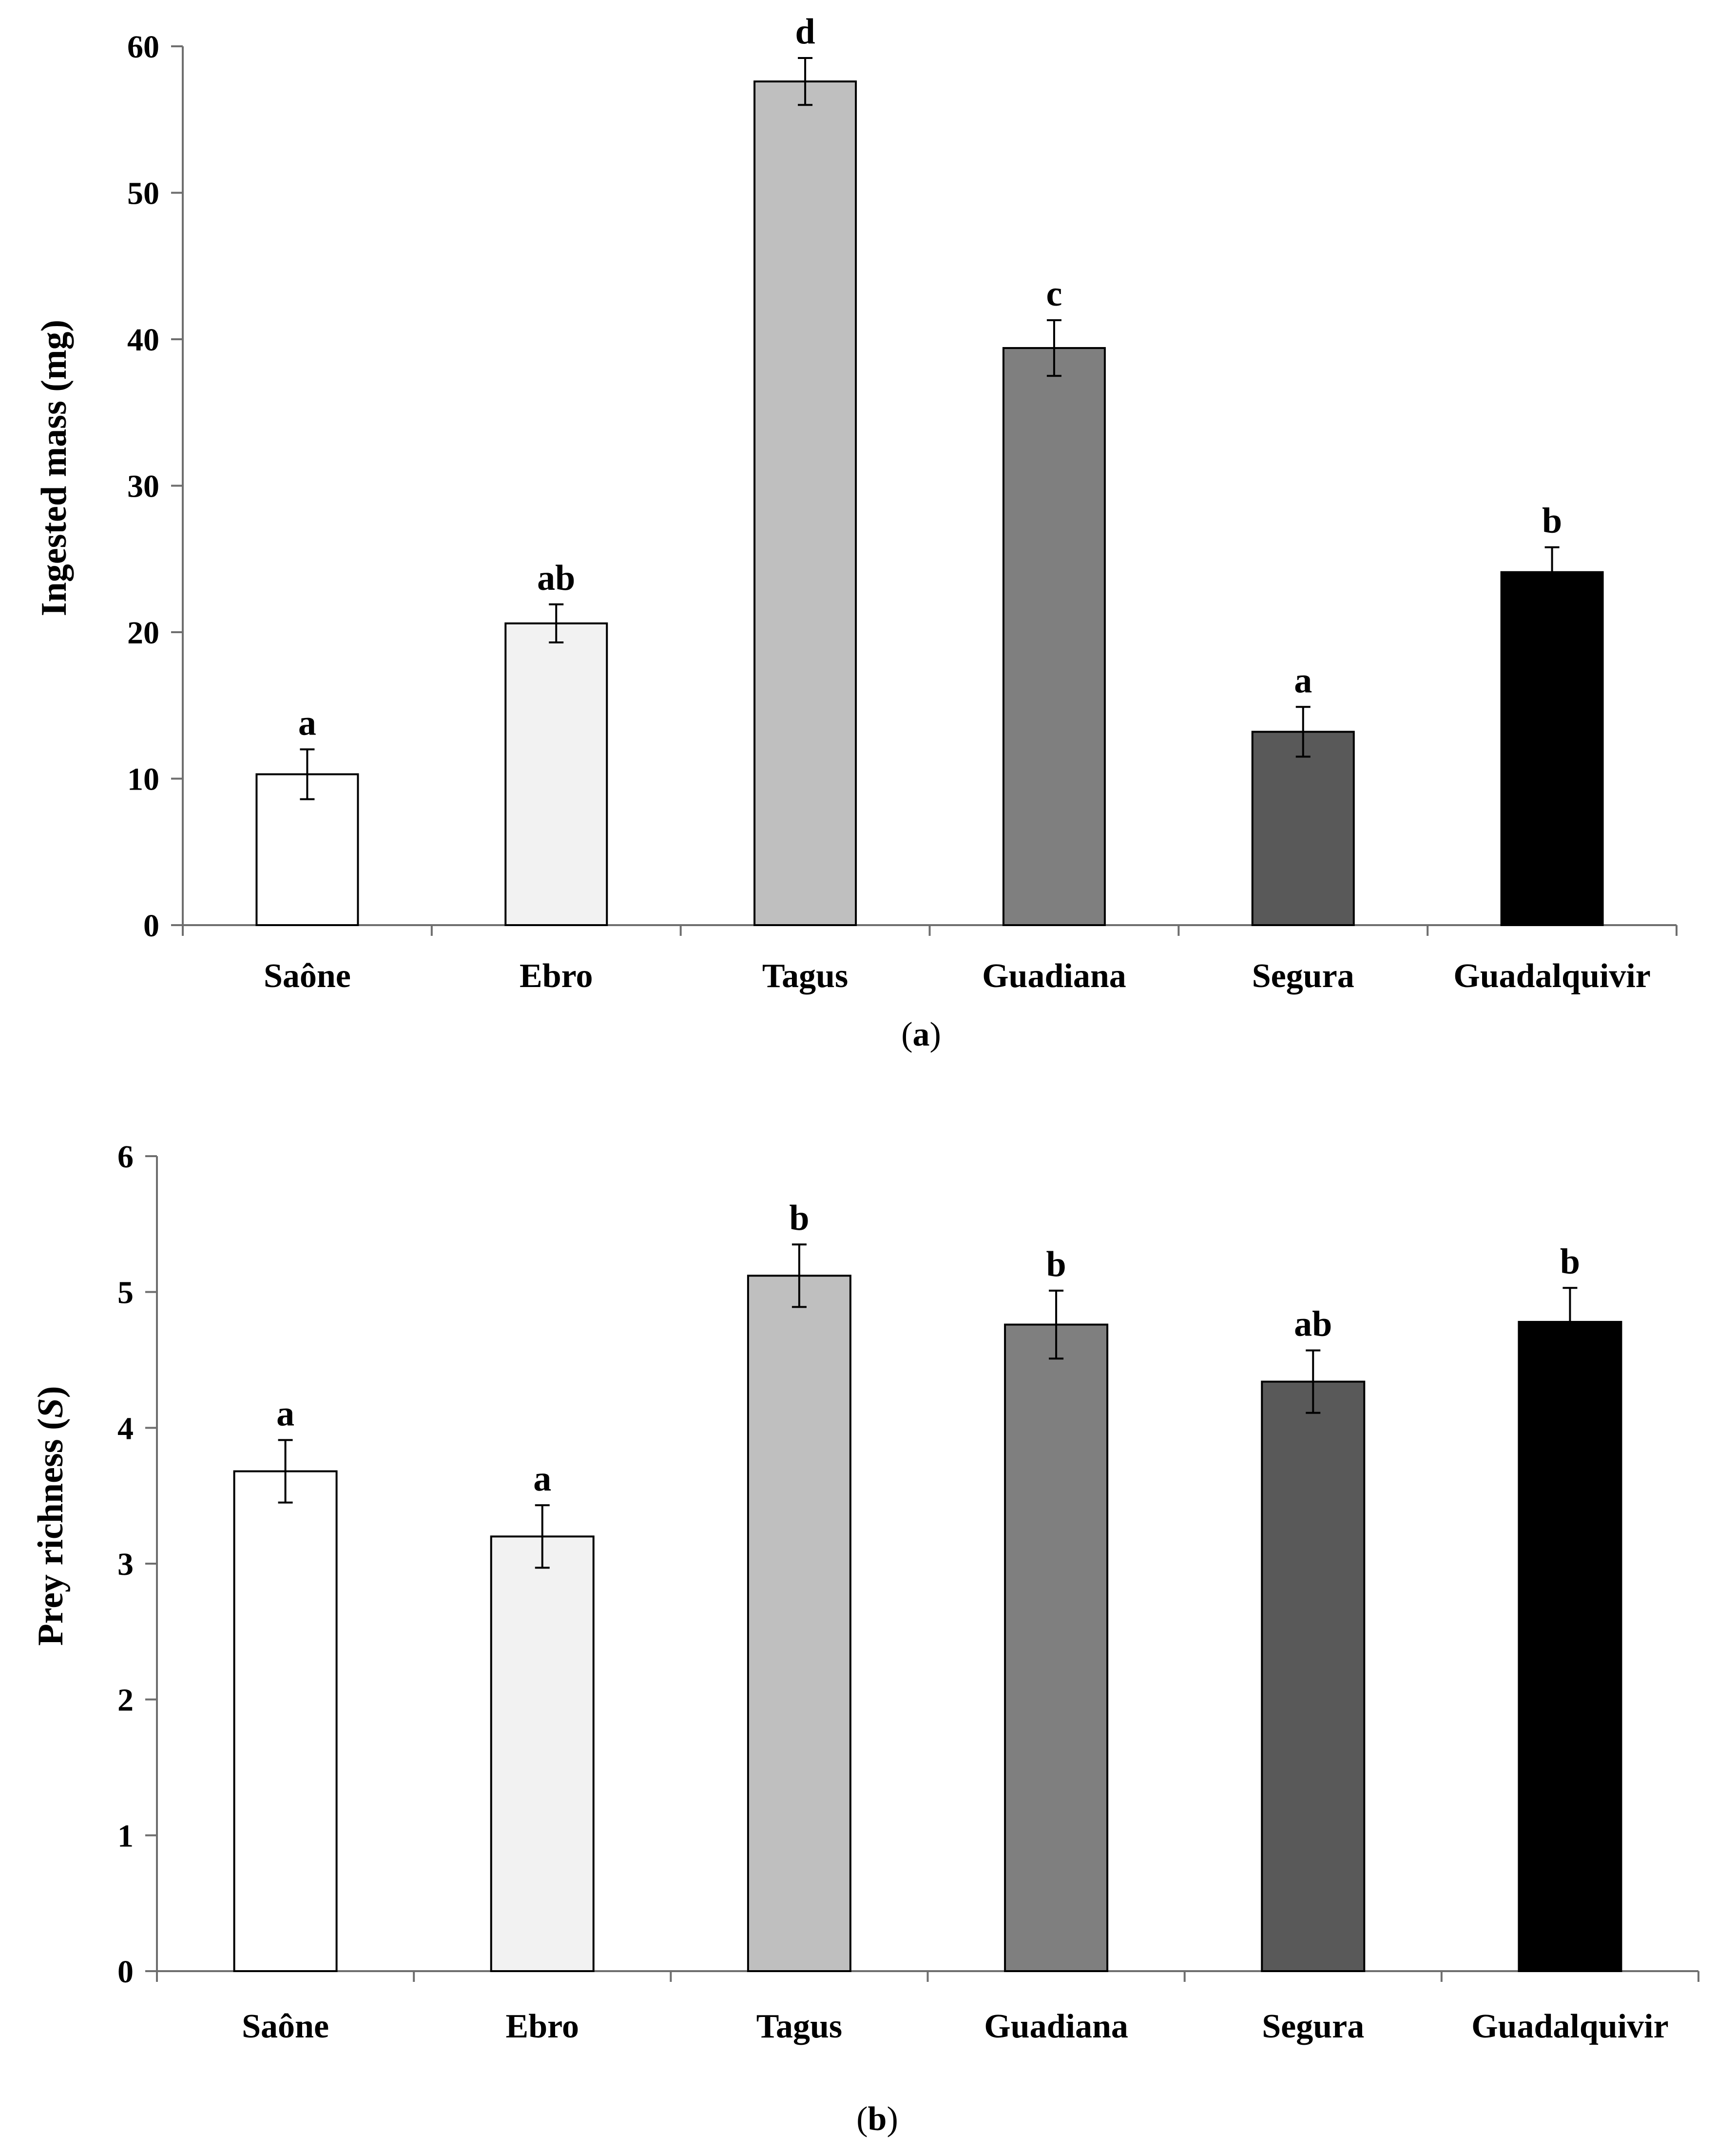 Image resolution: width=1736 pixels, height=2151 pixels. Describe the element at coordinates (307, 976) in the screenshot. I see `panel-a-category-label: Saône` at that location.